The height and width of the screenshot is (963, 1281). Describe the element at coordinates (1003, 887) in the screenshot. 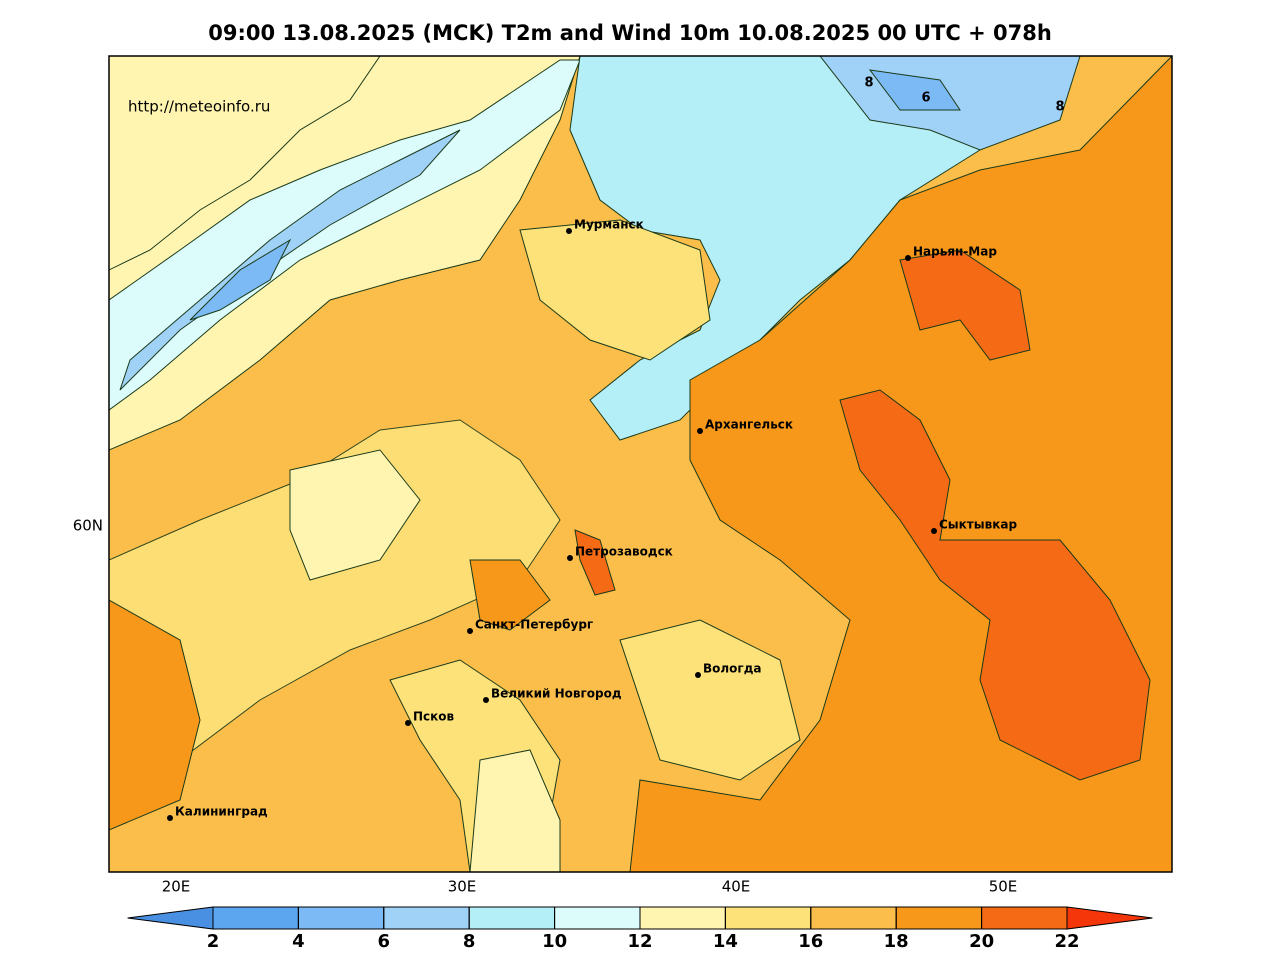

I see `lon-label: 50E` at that location.